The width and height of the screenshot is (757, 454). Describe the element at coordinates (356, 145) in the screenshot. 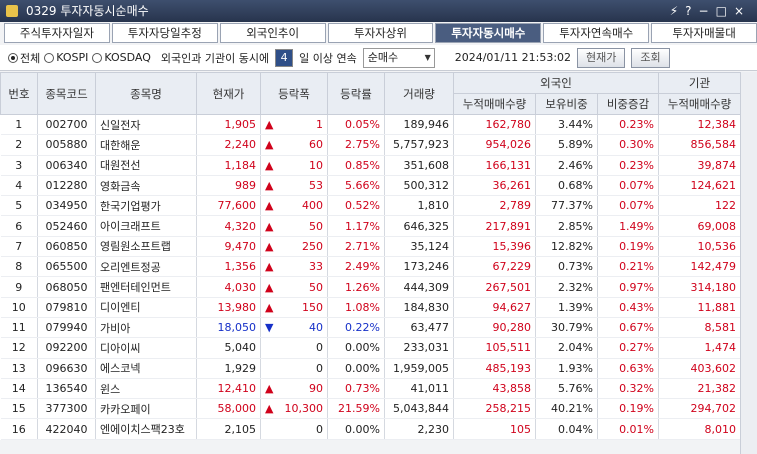

I see `change-rate: 2.75%` at that location.